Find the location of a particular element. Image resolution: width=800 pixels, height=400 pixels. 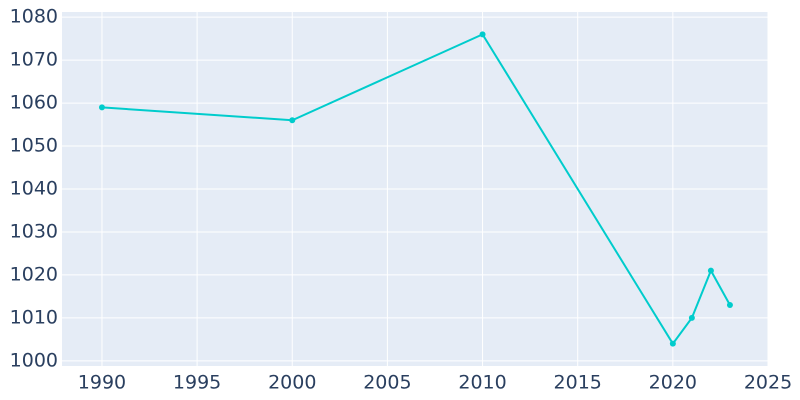

y-tick-label: 1030 is located at coordinates (34, 231).